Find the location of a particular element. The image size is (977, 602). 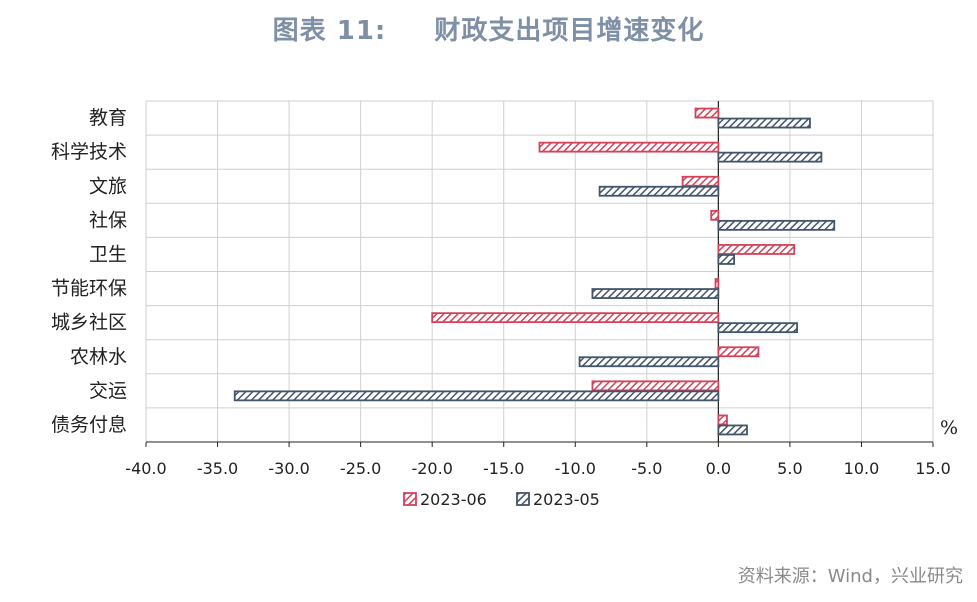

legend-label: 2023-06 is located at coordinates (453, 499).